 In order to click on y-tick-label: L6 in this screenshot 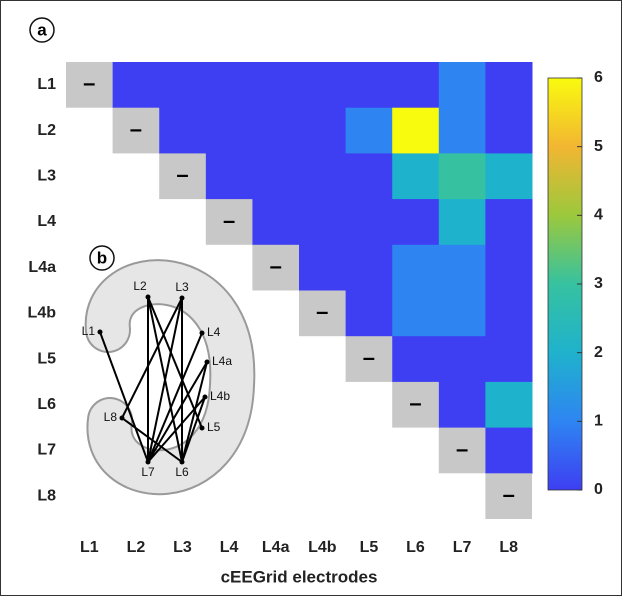, I will do `click(46, 404)`.